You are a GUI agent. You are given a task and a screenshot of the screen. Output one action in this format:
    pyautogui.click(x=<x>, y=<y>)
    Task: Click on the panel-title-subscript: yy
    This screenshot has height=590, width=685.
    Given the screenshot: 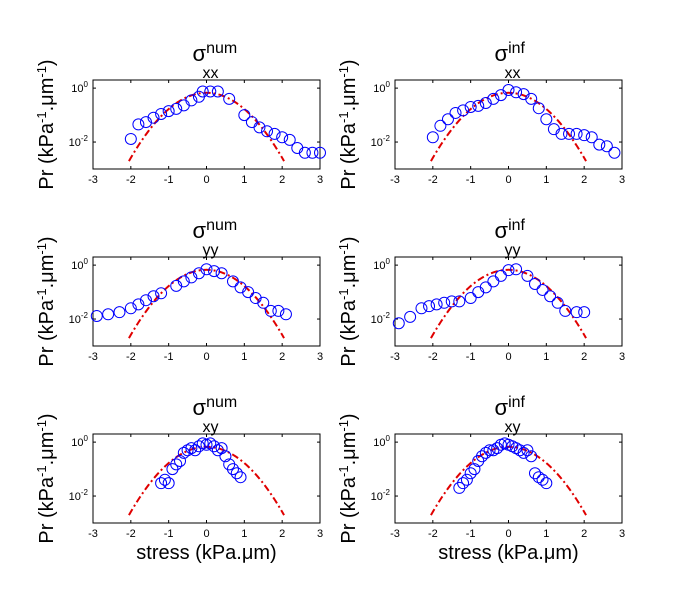 What is the action you would take?
    pyautogui.click(x=211, y=250)
    